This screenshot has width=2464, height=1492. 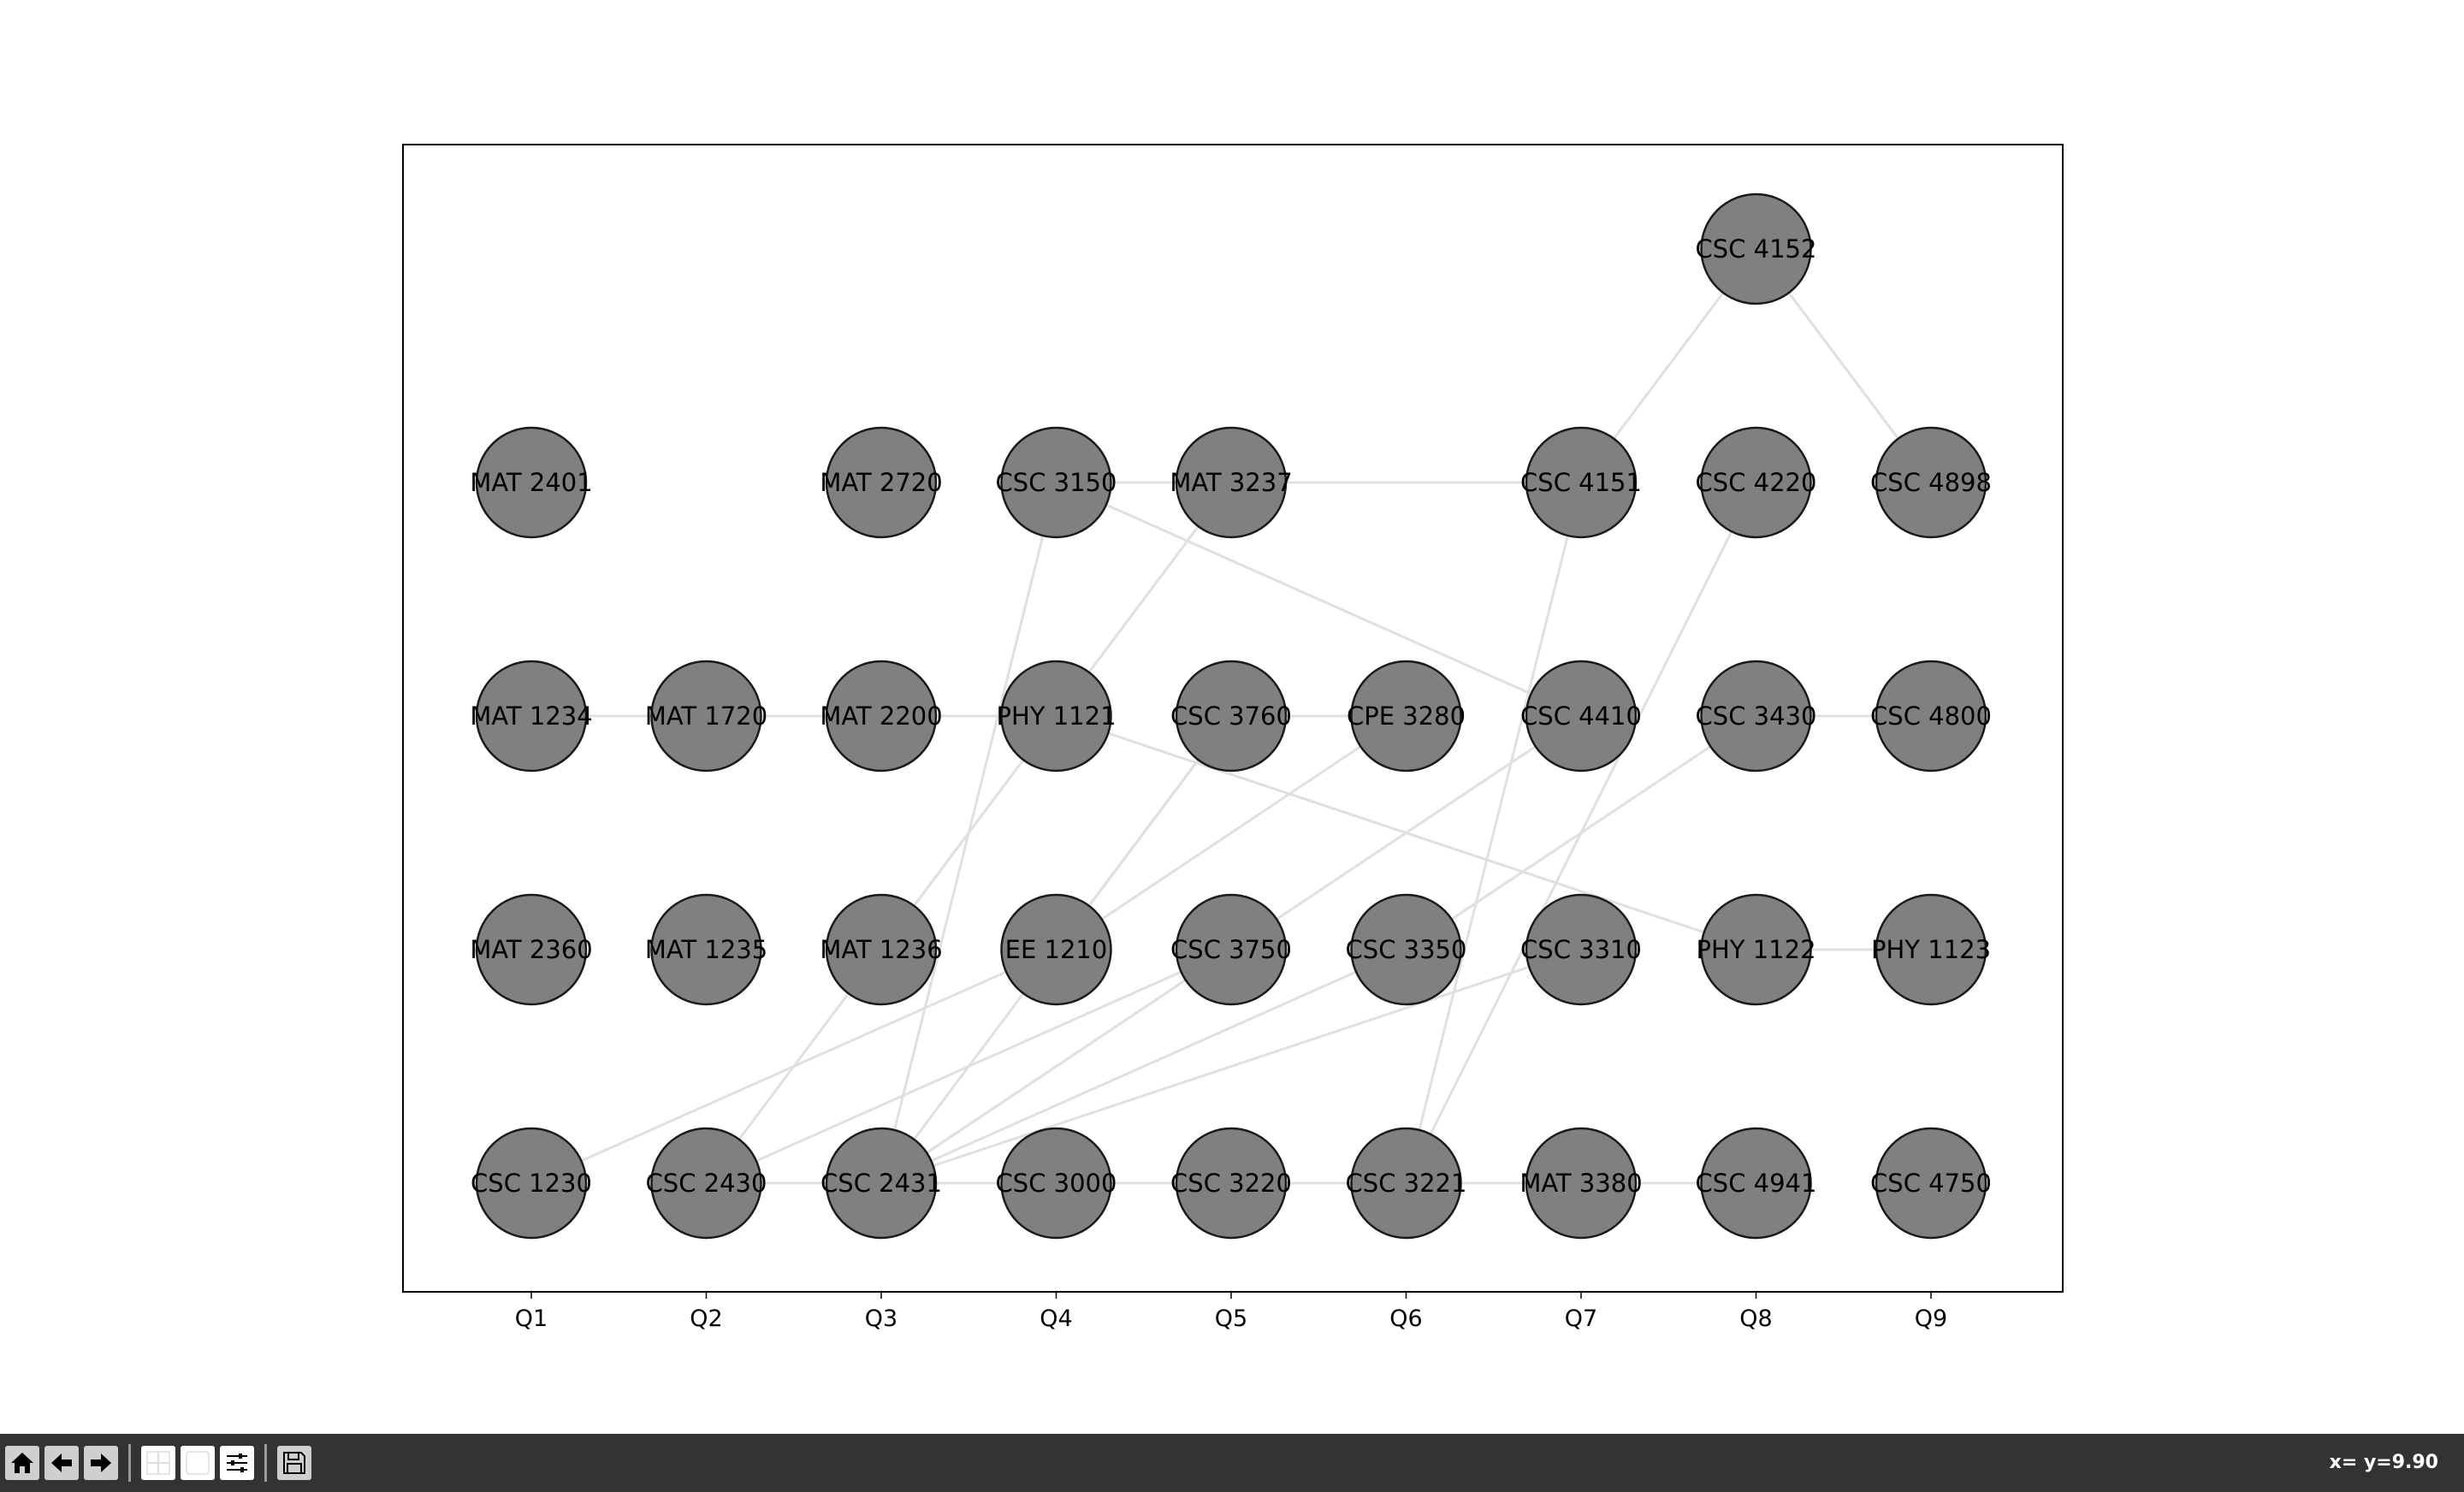 I want to click on graph-node: PHY 1123, so click(x=1931, y=949).